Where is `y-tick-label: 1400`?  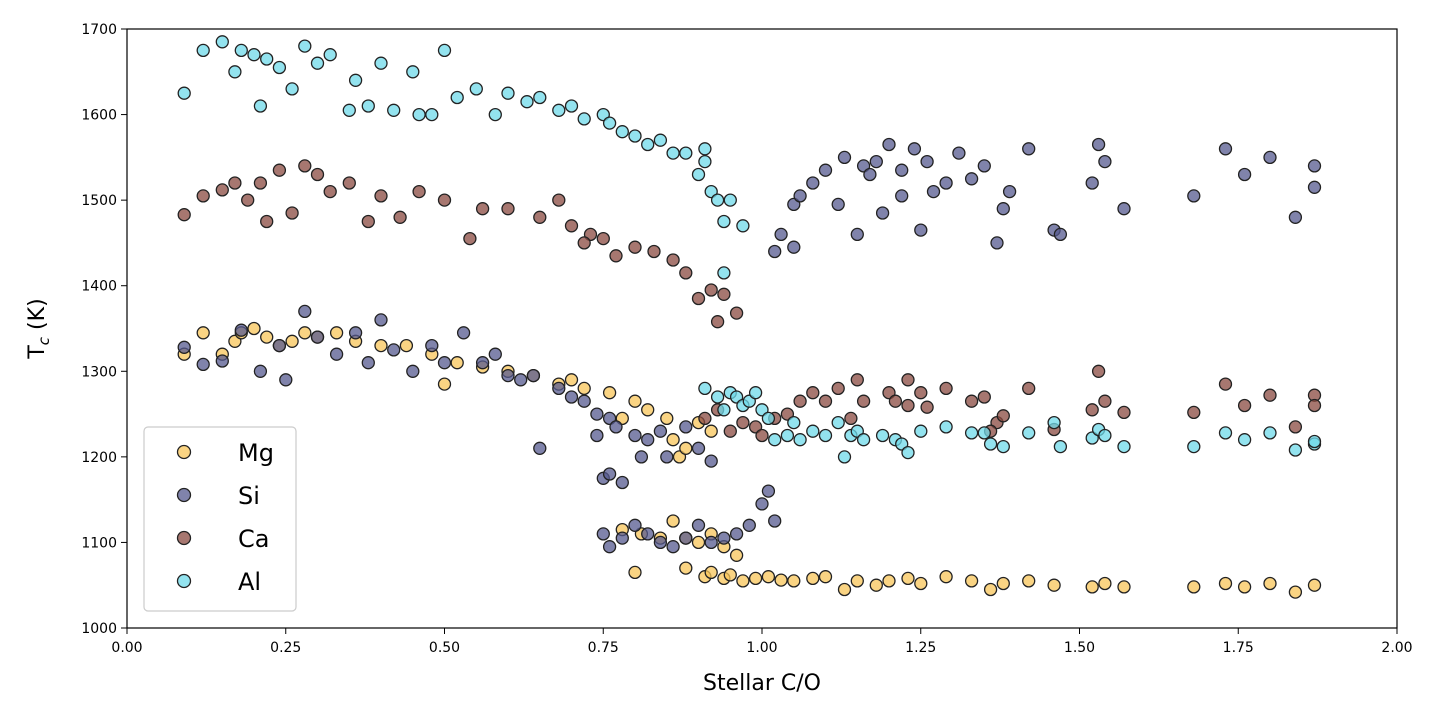
y-tick-label: 1400 is located at coordinates (99, 287).